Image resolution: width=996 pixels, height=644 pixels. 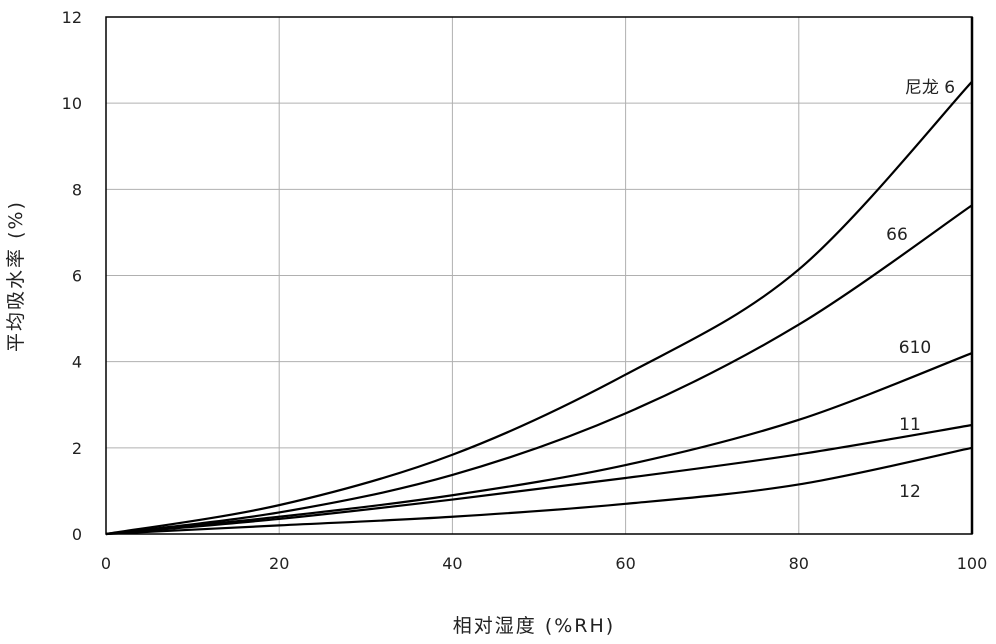 What do you see at coordinates (534, 626) in the screenshot?
I see `x-axis-label: 相对湿度 (%RH)` at bounding box center [534, 626].